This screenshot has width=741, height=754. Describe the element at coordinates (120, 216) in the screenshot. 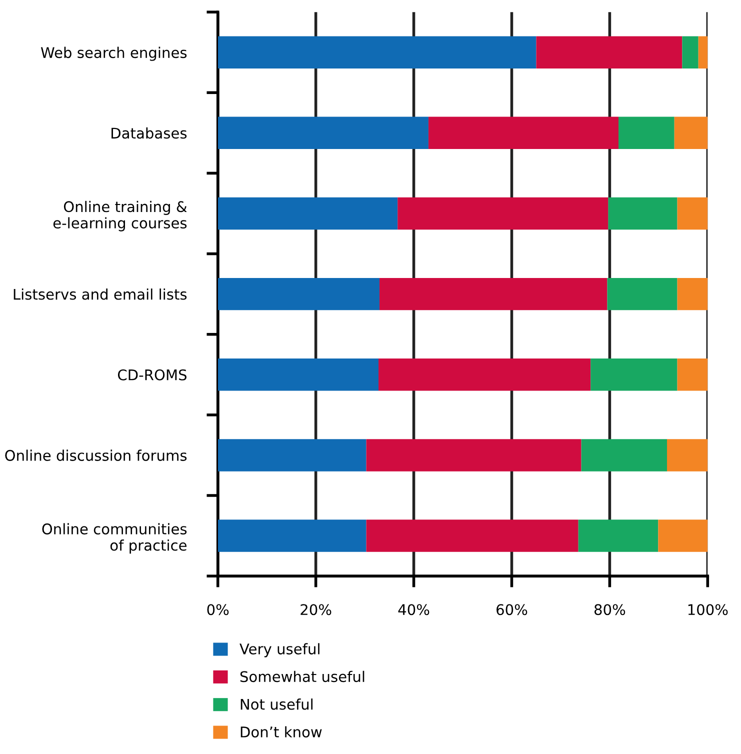

I see `y-tick-label: Online training & e-learning courses` at that location.